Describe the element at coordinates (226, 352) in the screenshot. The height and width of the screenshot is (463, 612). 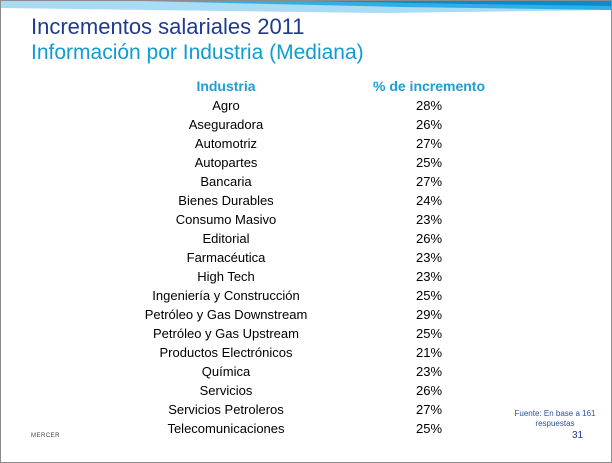
I see `industry-cell: Productos Electrónicos` at that location.